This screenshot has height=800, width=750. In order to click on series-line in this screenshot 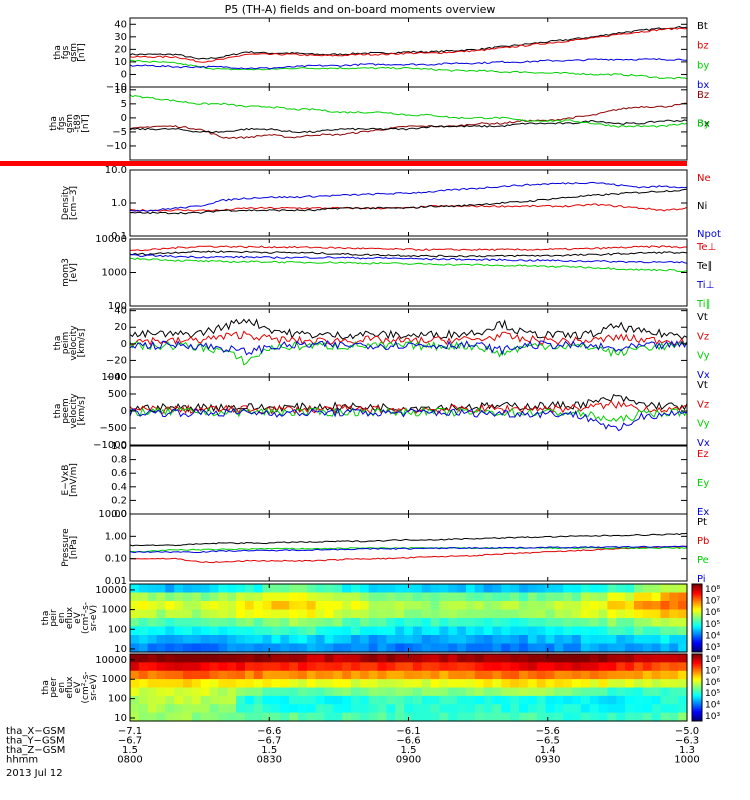, I will do `click(408, 248)`.